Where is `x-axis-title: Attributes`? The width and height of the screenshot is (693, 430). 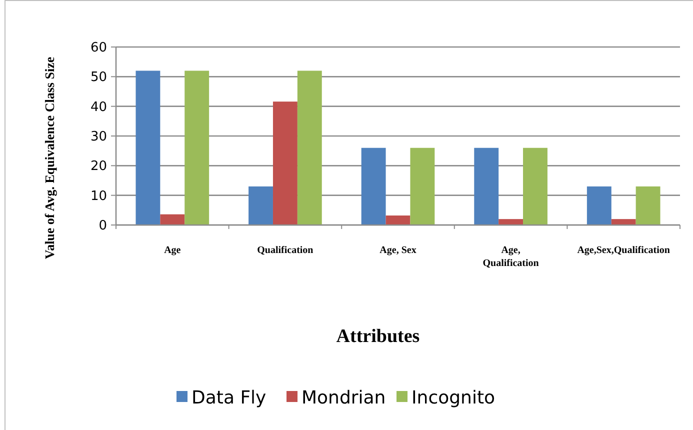 x-axis-title: Attributes is located at coordinates (378, 336).